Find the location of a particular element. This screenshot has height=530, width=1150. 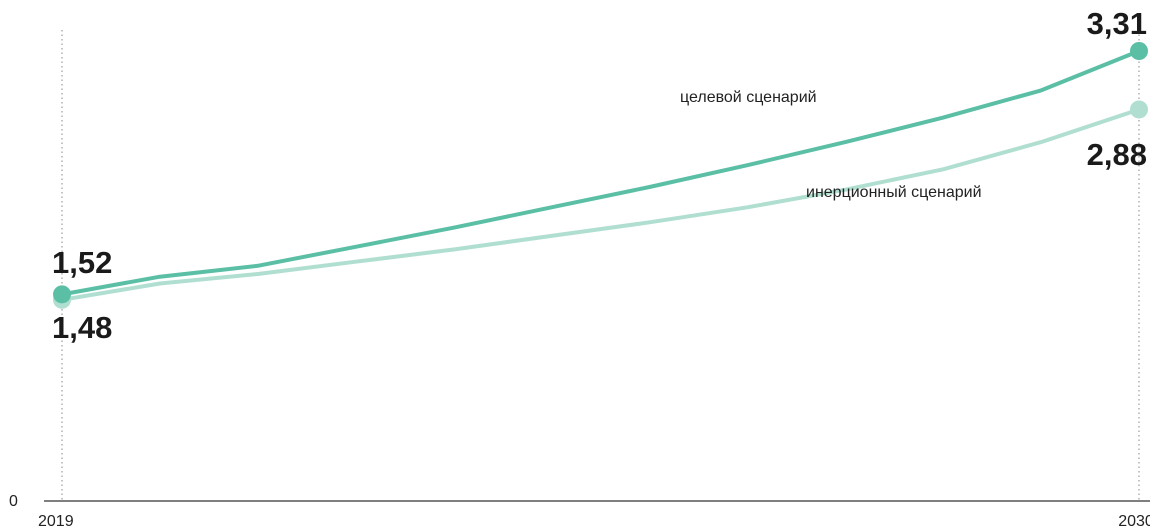

series-label-inertial: инерционный сценарий is located at coordinates (894, 192).